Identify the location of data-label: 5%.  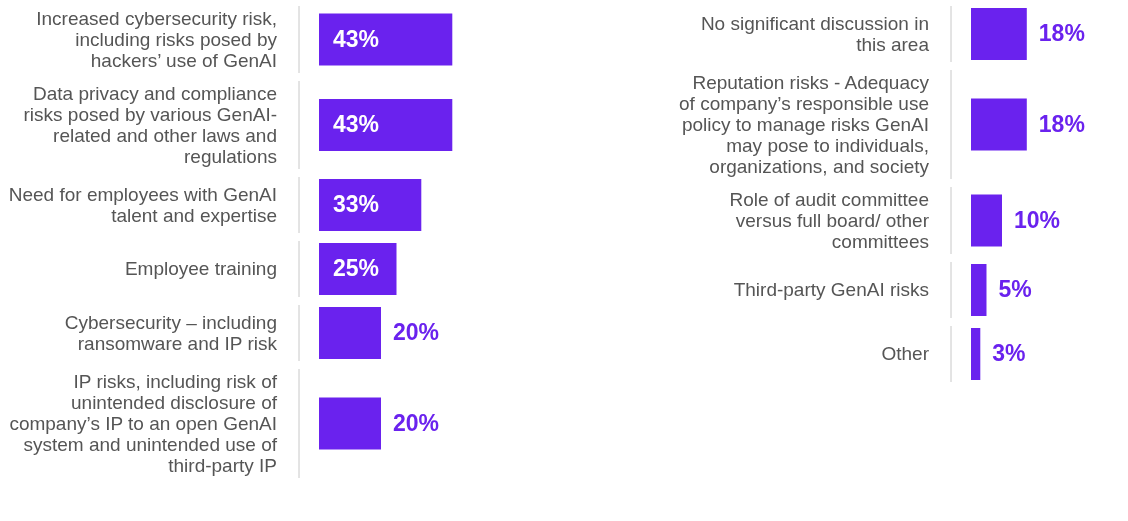
(1015, 289).